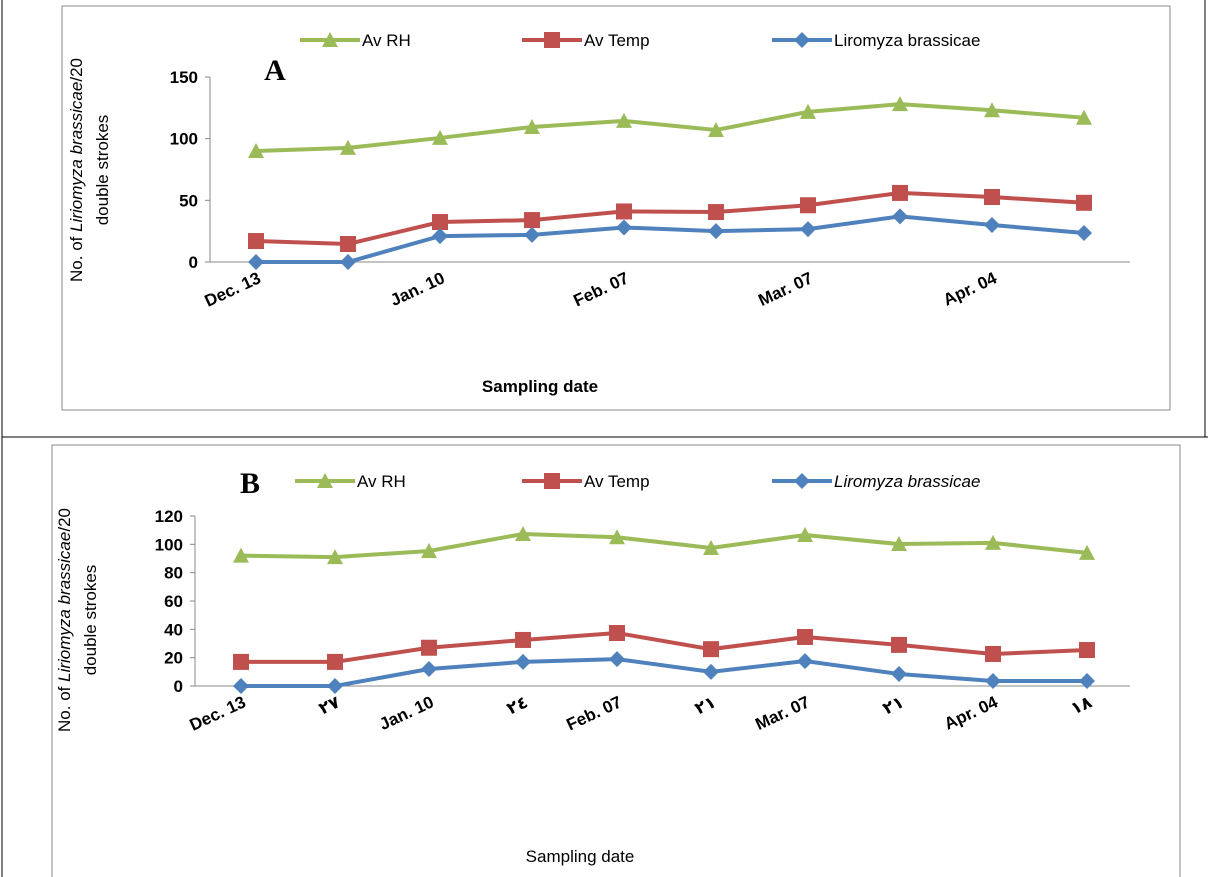 The image size is (1208, 877). Describe the element at coordinates (178, 686) in the screenshot. I see `y-tick-label: 0` at that location.